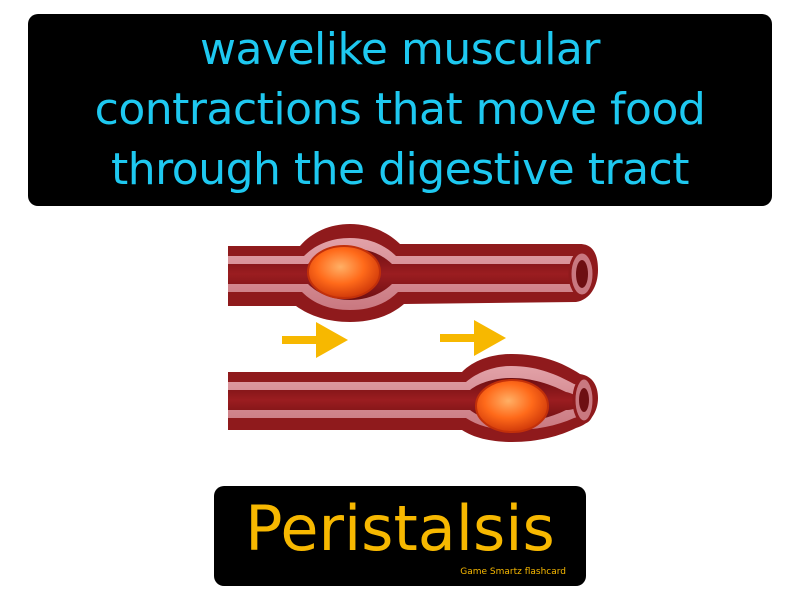 The width and height of the screenshot is (800, 600). What do you see at coordinates (400, 528) in the screenshot?
I see `term-title: Peristalsis` at bounding box center [400, 528].